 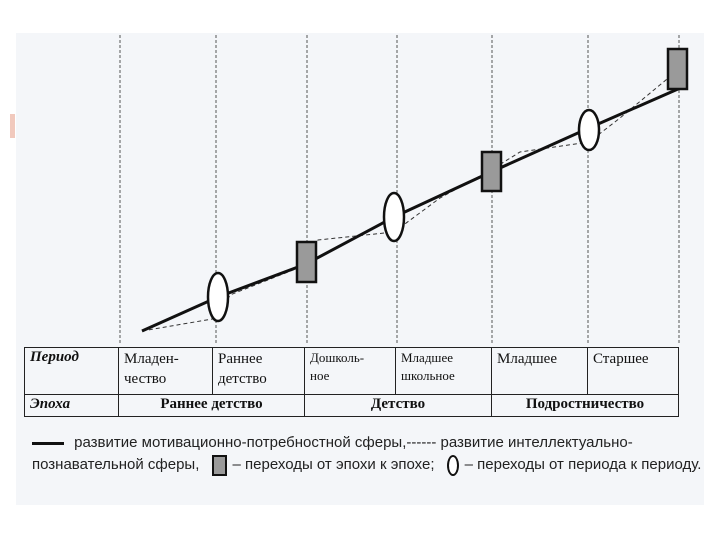 I want to click on period-line: детство, so click(x=242, y=379).